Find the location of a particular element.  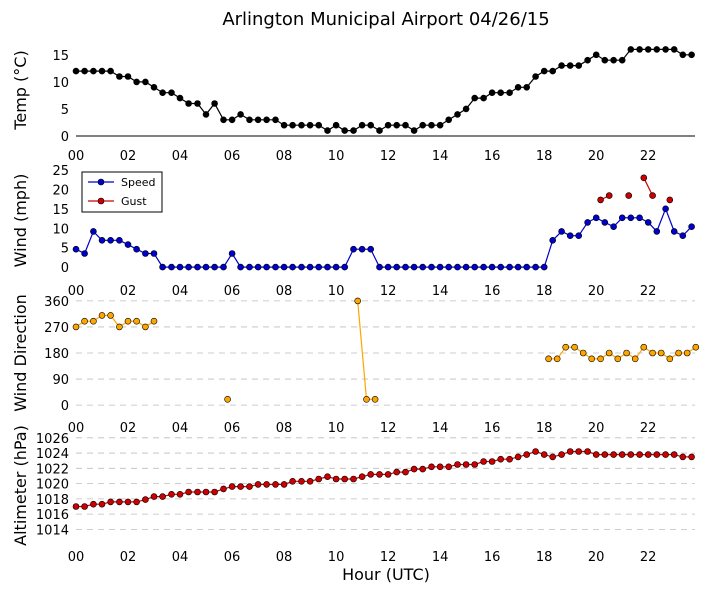

y-tick-label: 15 is located at coordinates (60, 210).